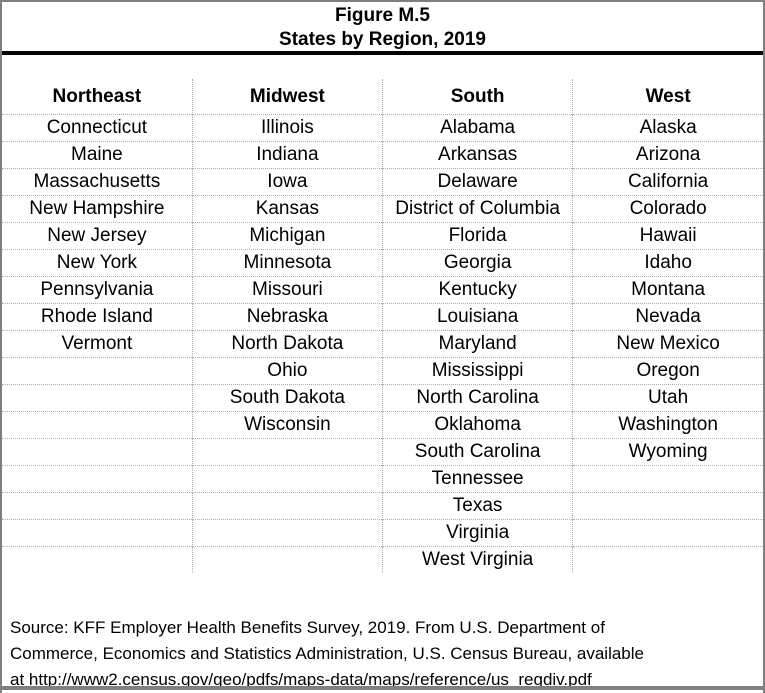 The width and height of the screenshot is (765, 693). Describe the element at coordinates (478, 371) in the screenshot. I see `state-cell: Mississippi` at that location.